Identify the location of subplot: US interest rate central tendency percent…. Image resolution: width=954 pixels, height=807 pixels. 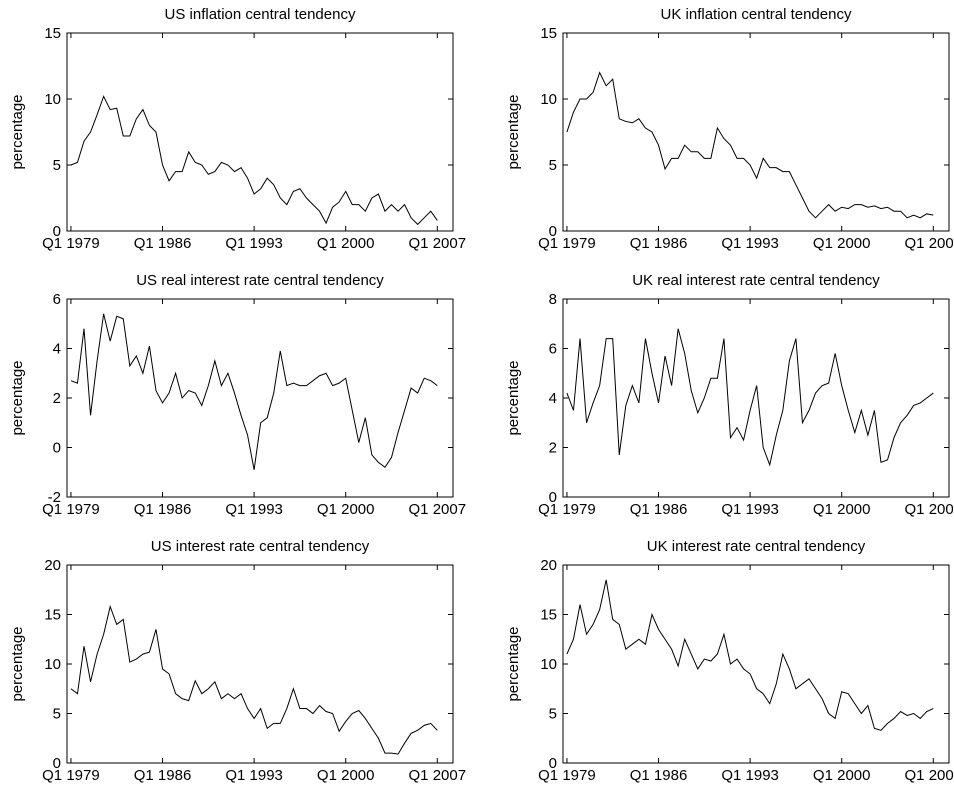
(237, 661).